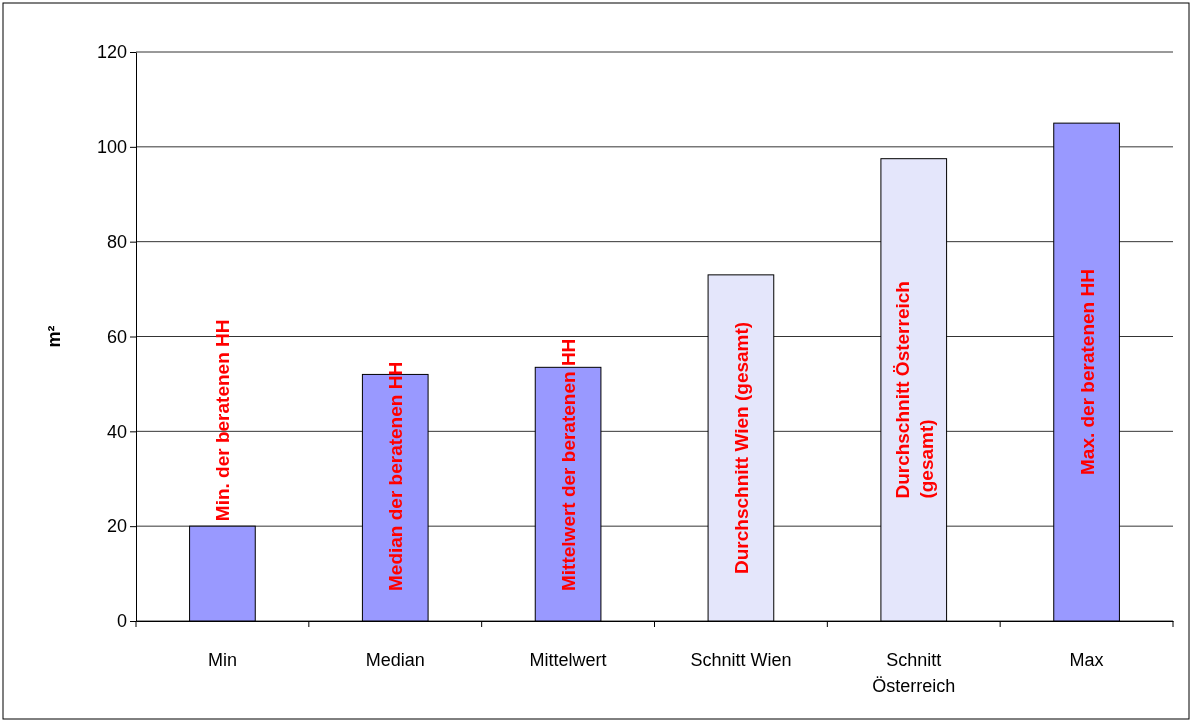  What do you see at coordinates (116, 336) in the screenshot?
I see `y-tick-label: 60` at bounding box center [116, 336].